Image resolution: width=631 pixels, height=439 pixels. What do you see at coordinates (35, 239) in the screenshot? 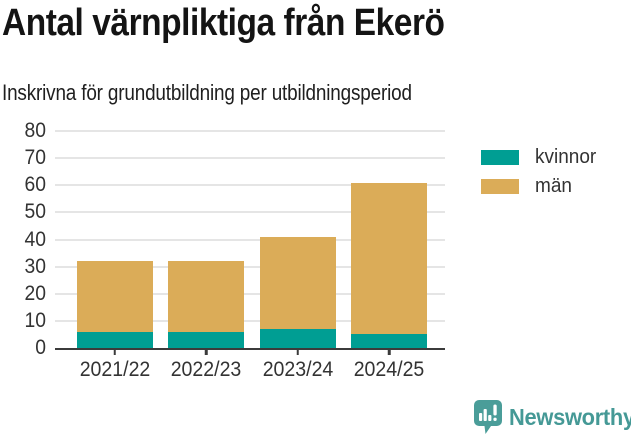
I see `y-tick-label-40: 40` at bounding box center [35, 239].